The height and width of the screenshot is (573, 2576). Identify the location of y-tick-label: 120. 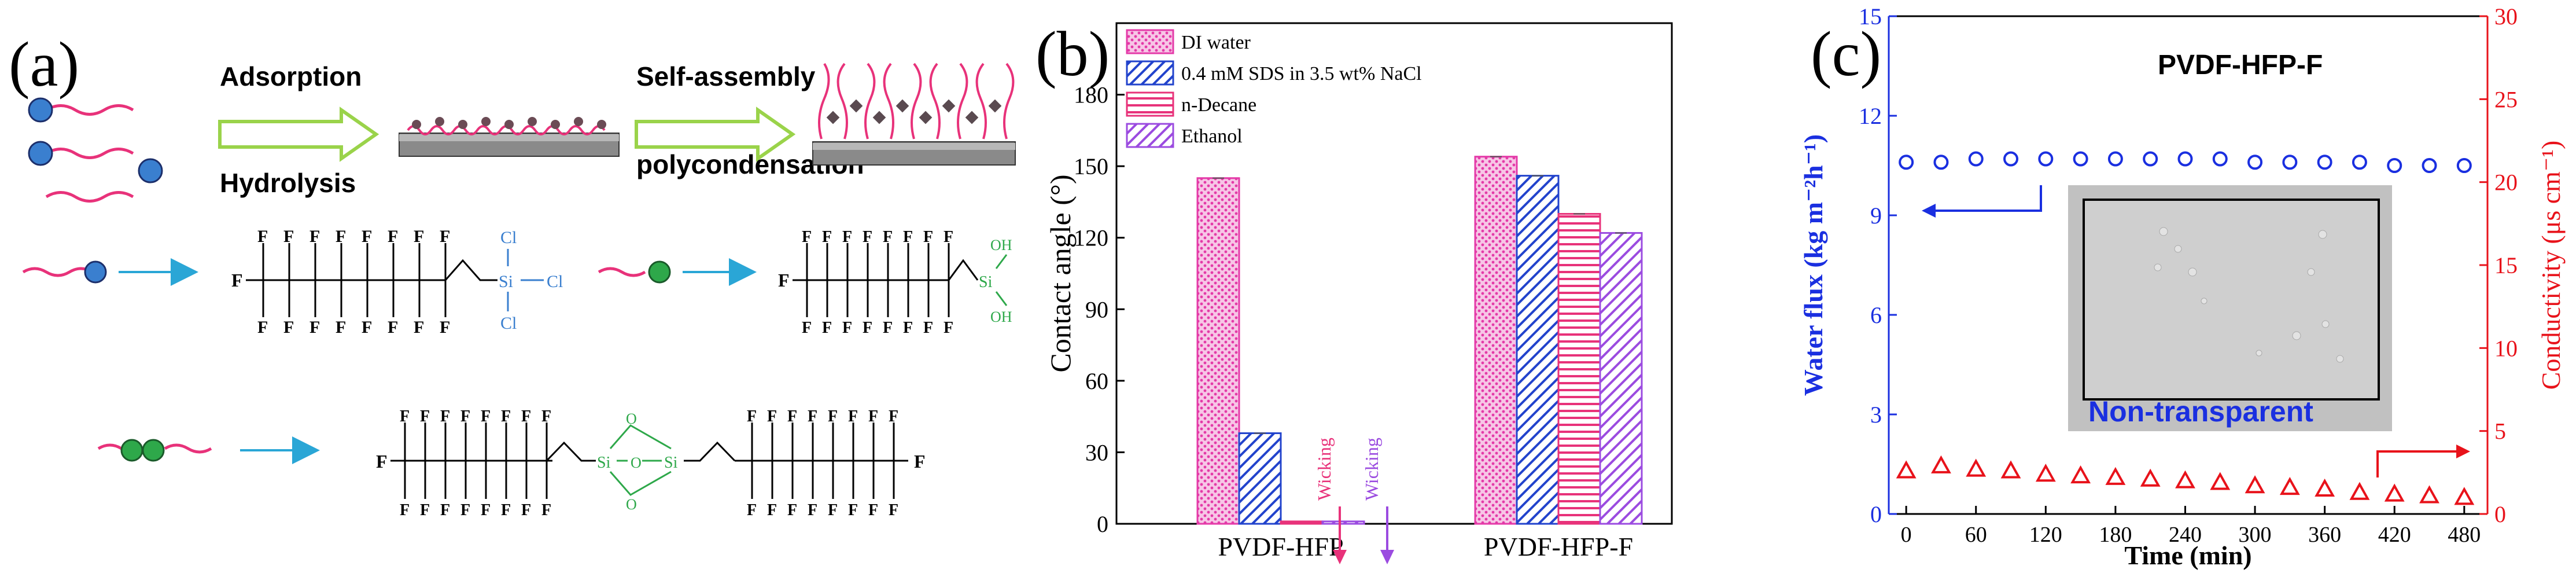
(1091, 238).